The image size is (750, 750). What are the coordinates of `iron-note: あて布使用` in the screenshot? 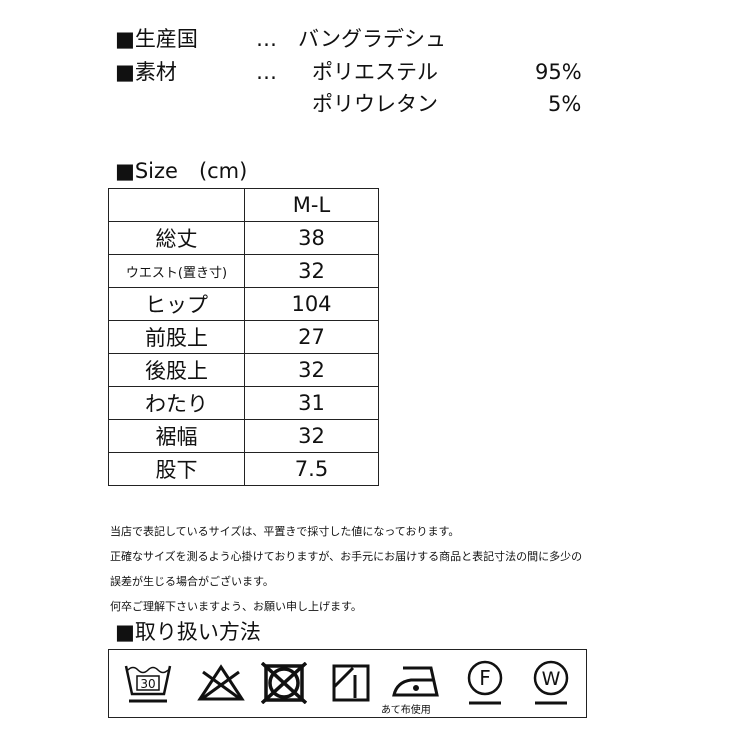 It's located at (406, 710).